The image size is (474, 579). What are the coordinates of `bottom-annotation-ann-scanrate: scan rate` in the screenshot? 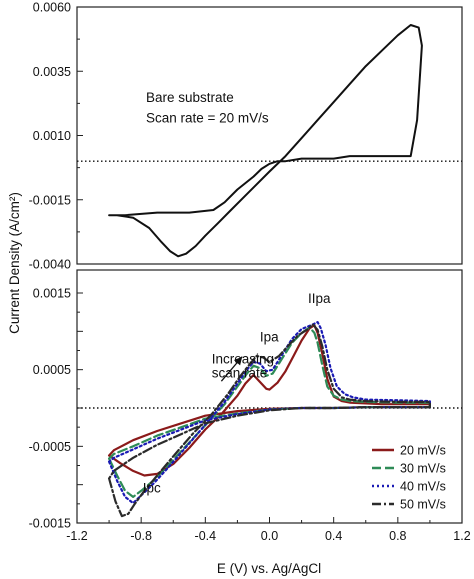 It's located at (240, 372).